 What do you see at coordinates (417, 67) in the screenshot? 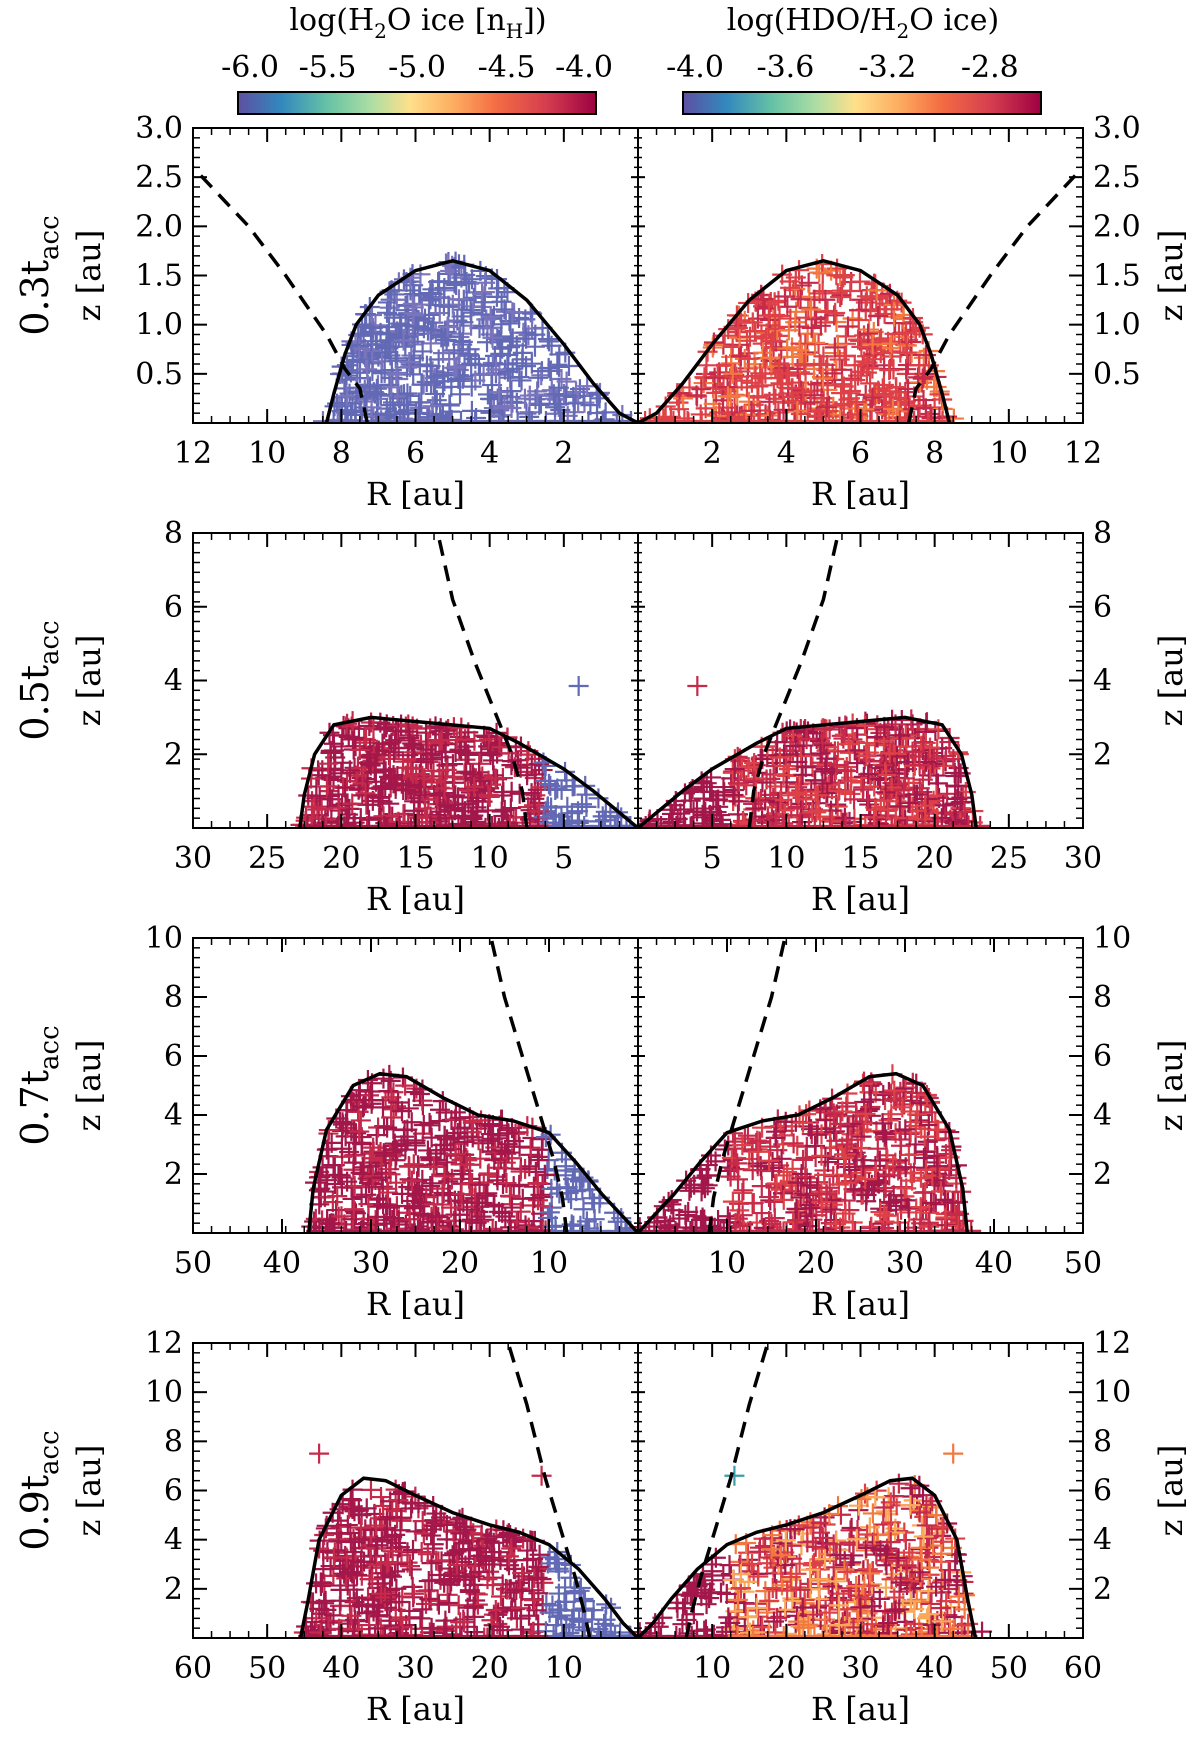
I see `colorbar-h2o-tick-labels: -6.0 -5.5 -5.0 -4.5 -4.0` at bounding box center [417, 67].